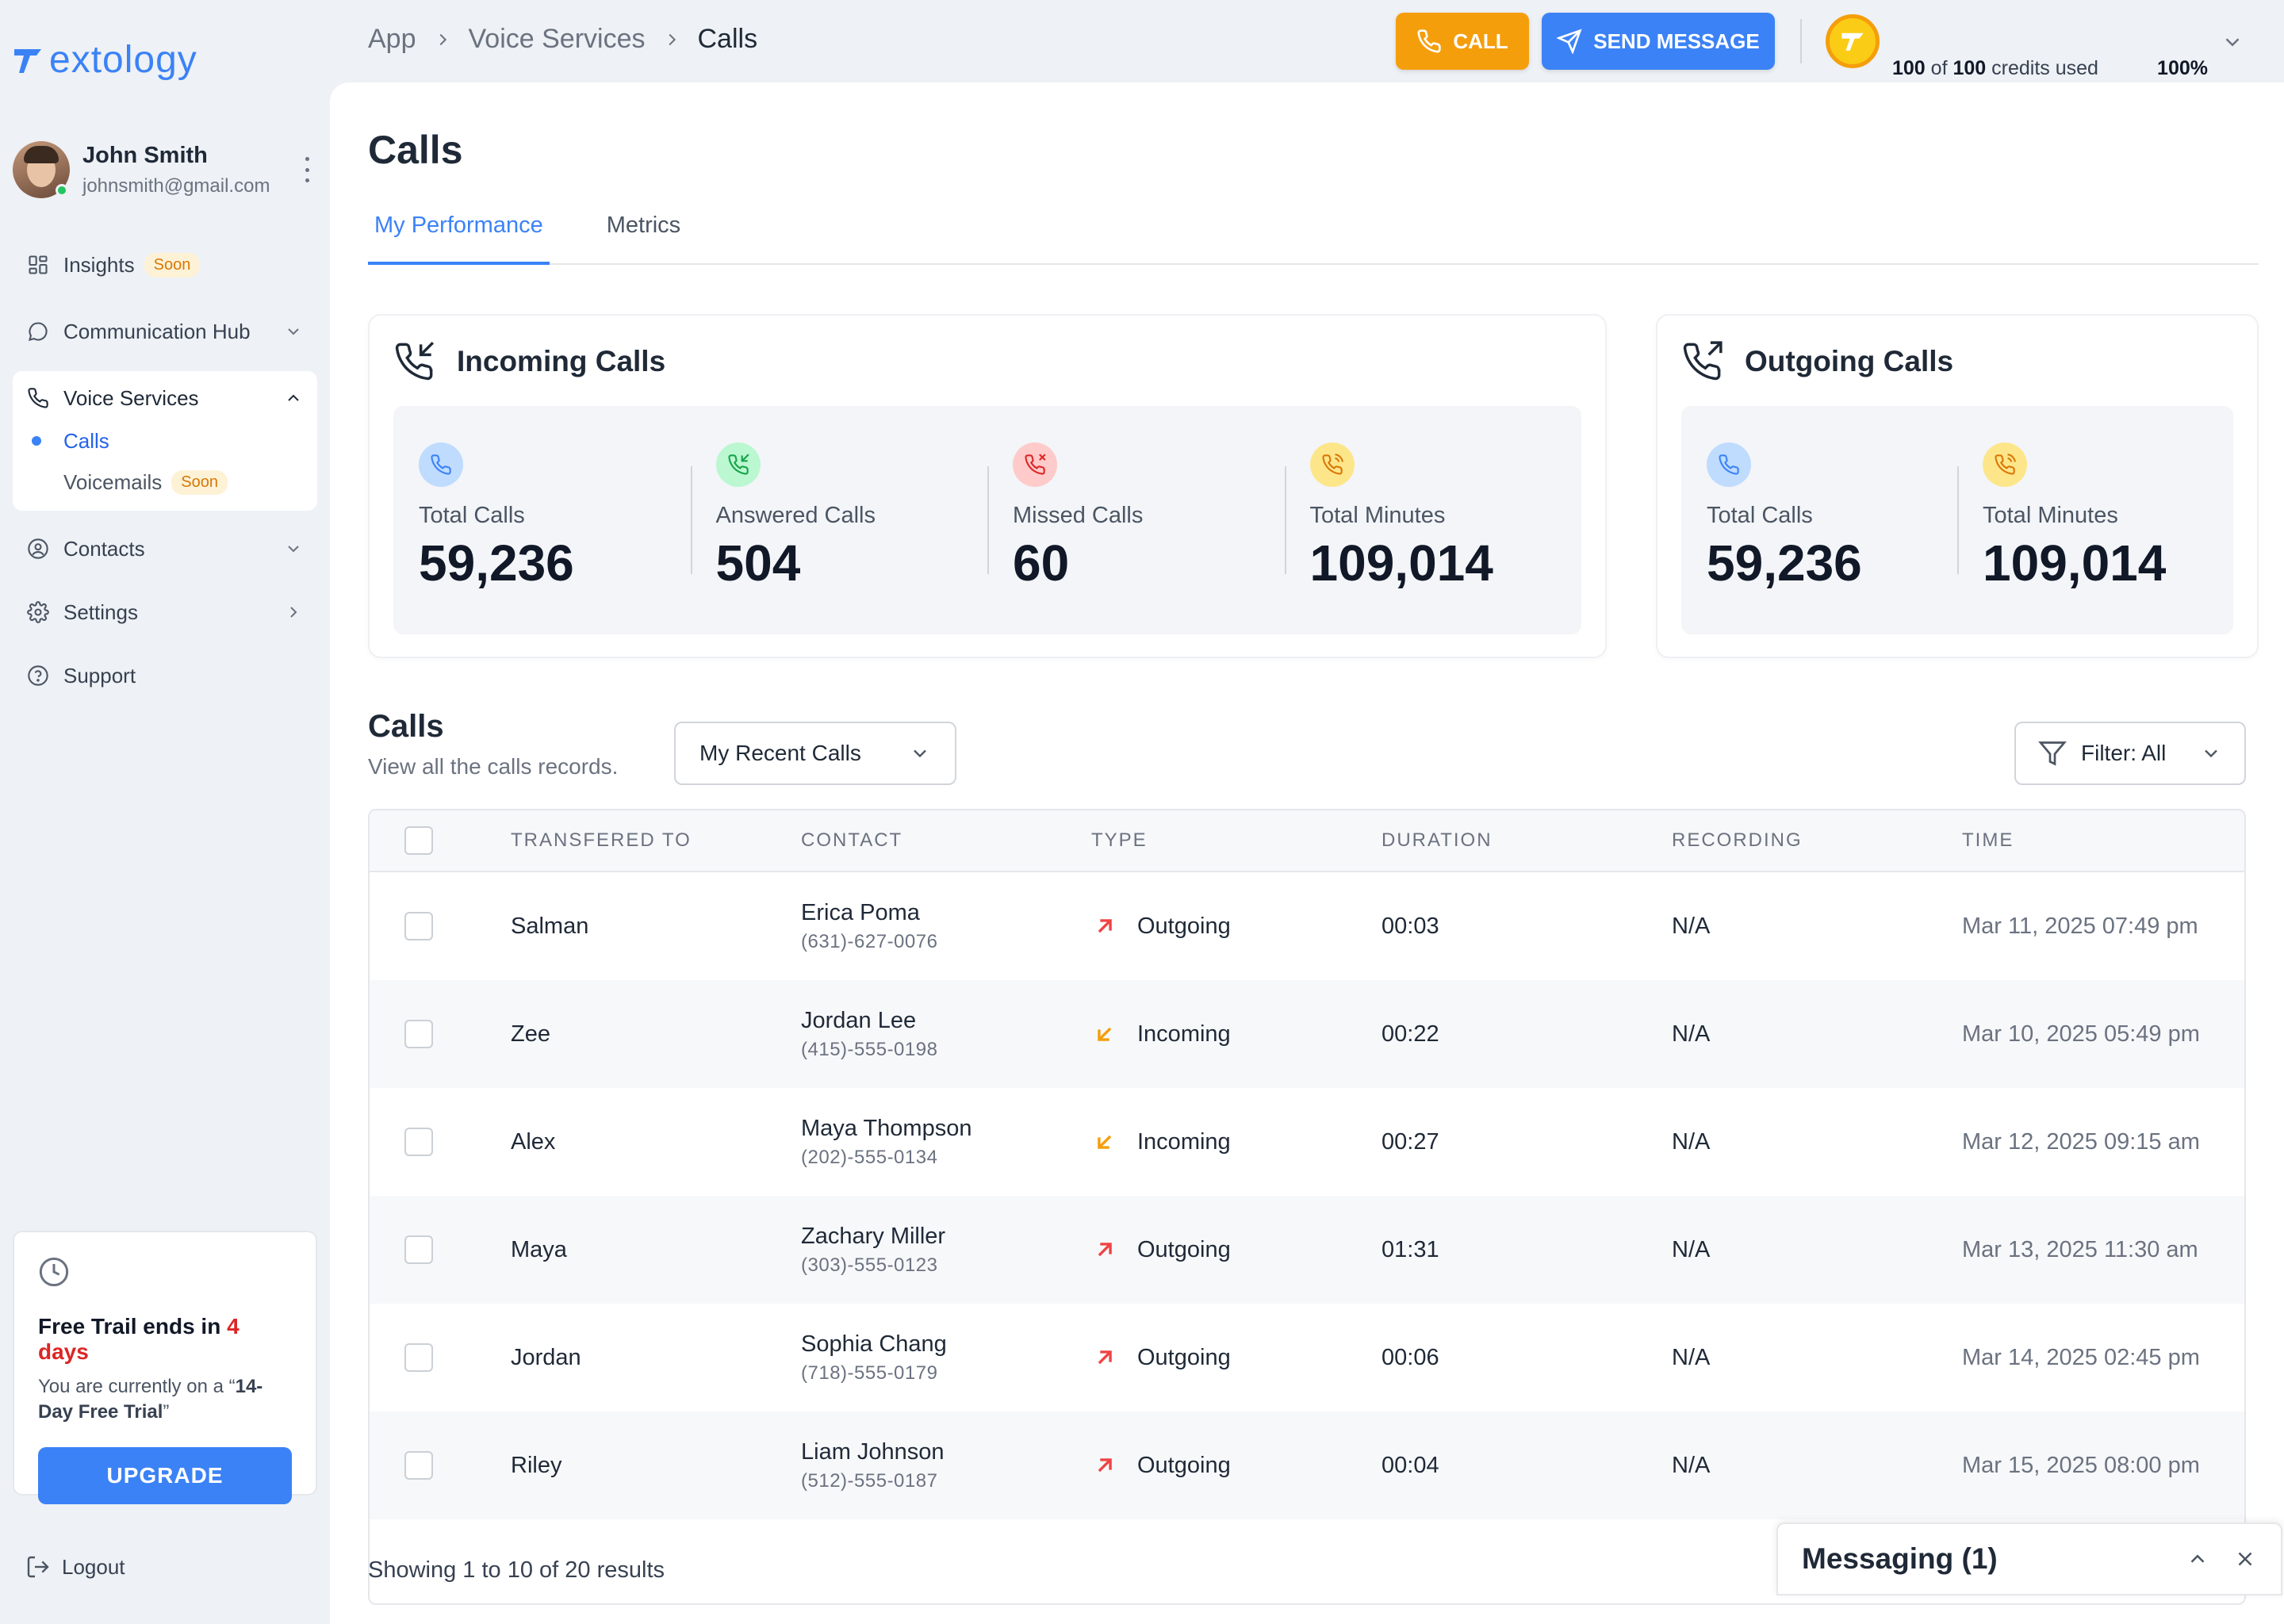 This screenshot has height=1624, width=2284. Describe the element at coordinates (406, 726) in the screenshot. I see `calls-section-title: Calls` at that location.